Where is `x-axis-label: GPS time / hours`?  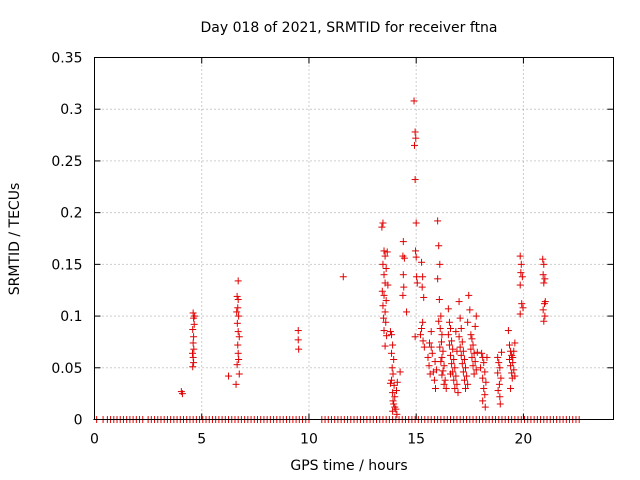 x-axis-label: GPS time / hours is located at coordinates (348, 466).